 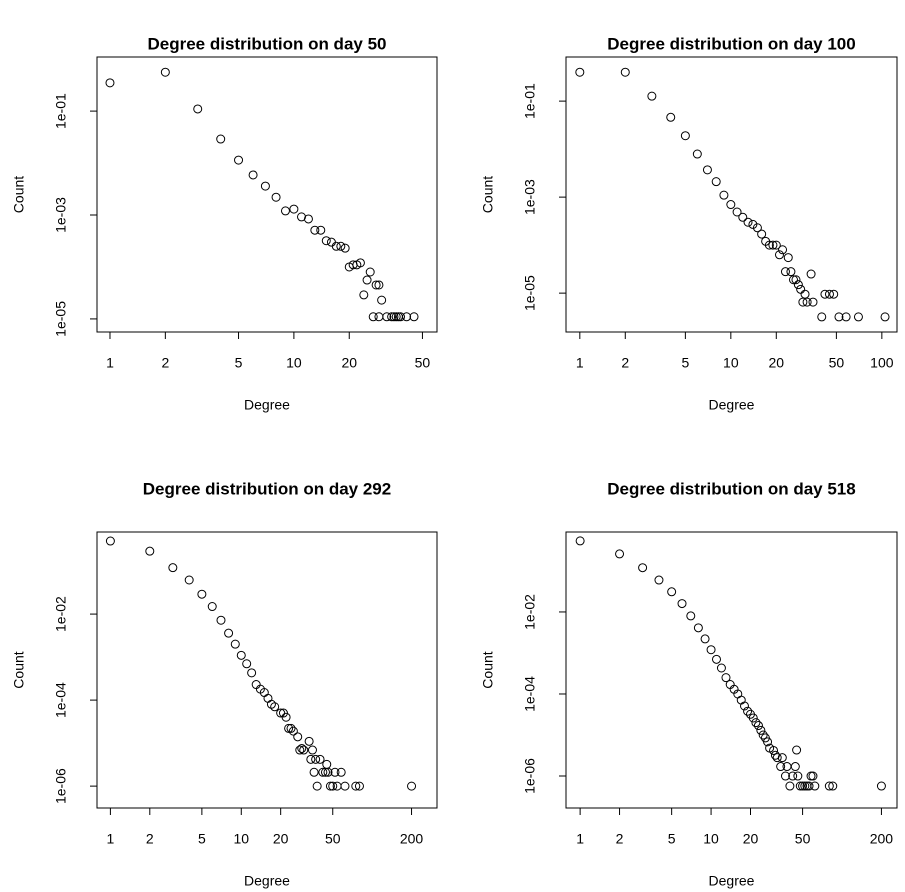 What do you see at coordinates (412, 839) in the screenshot?
I see `x-tick-label: 200` at bounding box center [412, 839].